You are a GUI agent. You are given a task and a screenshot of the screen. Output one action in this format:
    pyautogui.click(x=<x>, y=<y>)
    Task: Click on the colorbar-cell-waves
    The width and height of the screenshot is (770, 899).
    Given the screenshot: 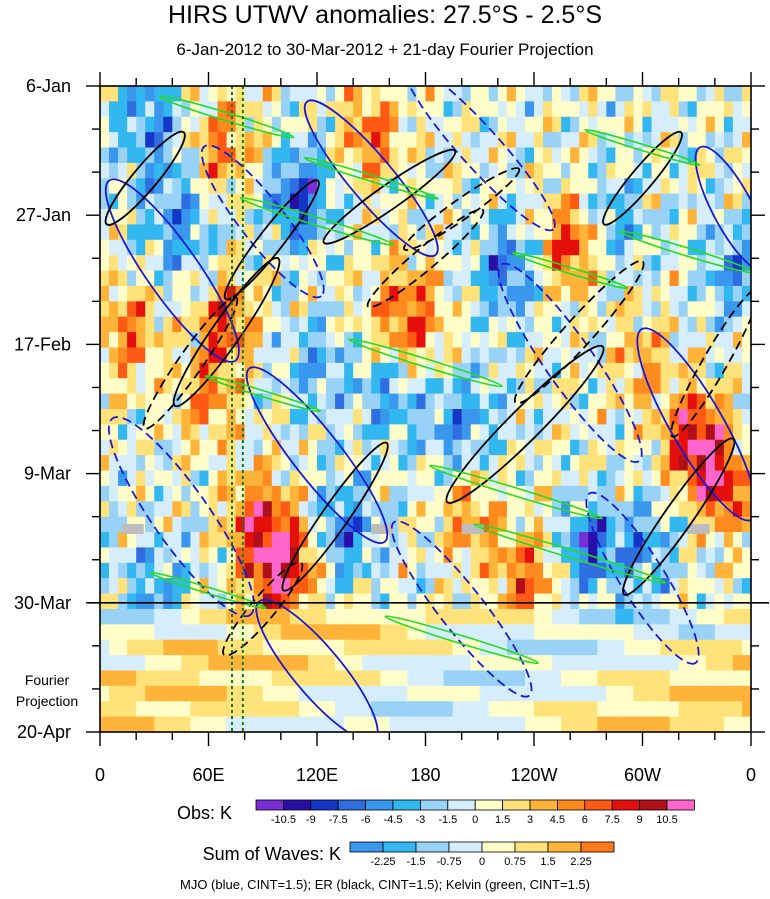 What is the action you would take?
    pyautogui.click(x=399, y=847)
    